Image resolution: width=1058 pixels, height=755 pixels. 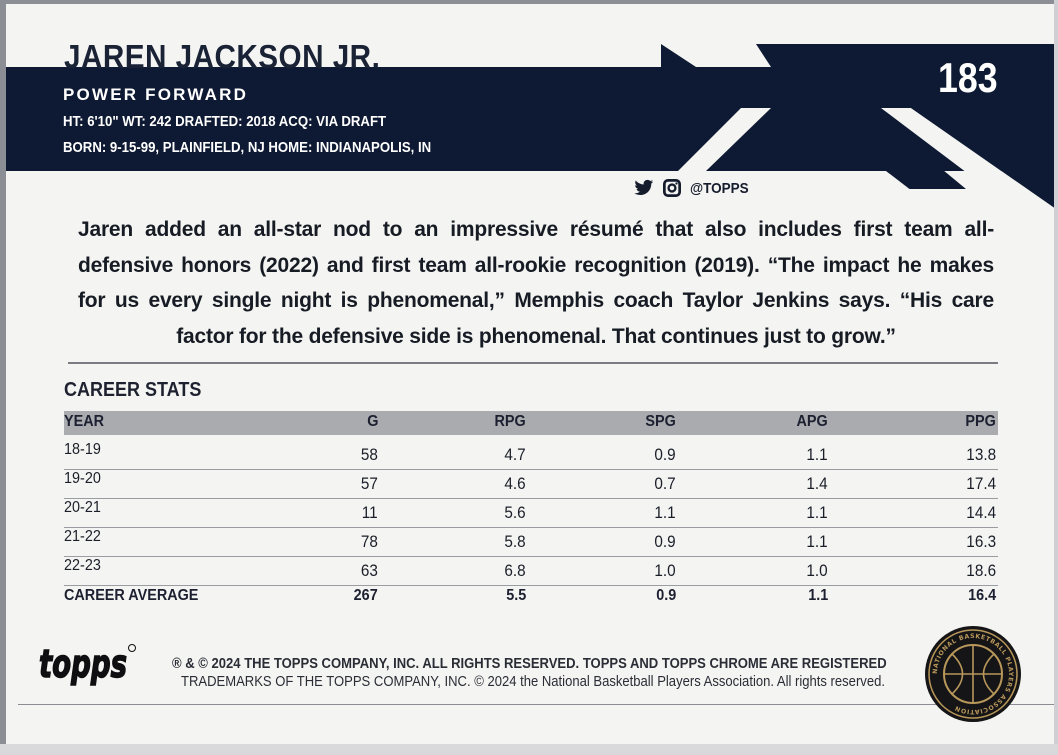 I want to click on career-stats-title: CAREER STATS, so click(x=133, y=390).